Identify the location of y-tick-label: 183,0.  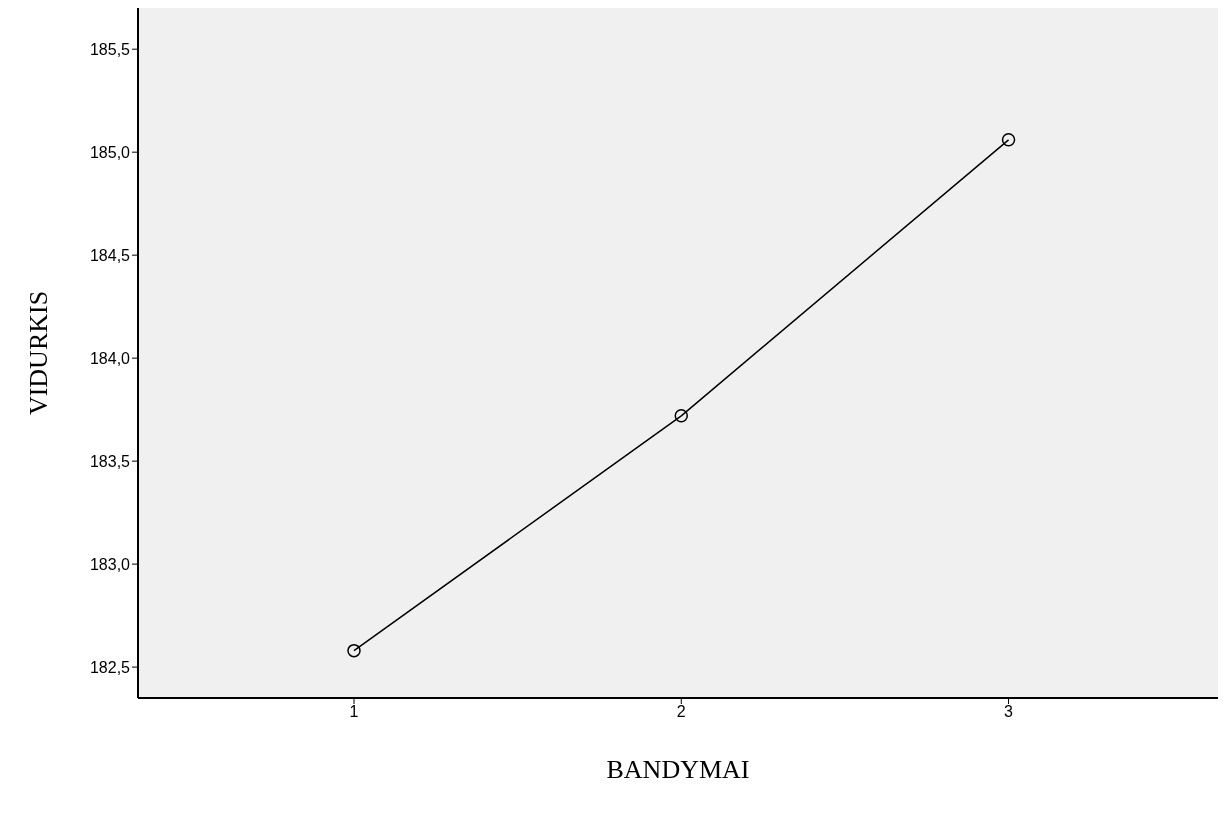
(110, 564).